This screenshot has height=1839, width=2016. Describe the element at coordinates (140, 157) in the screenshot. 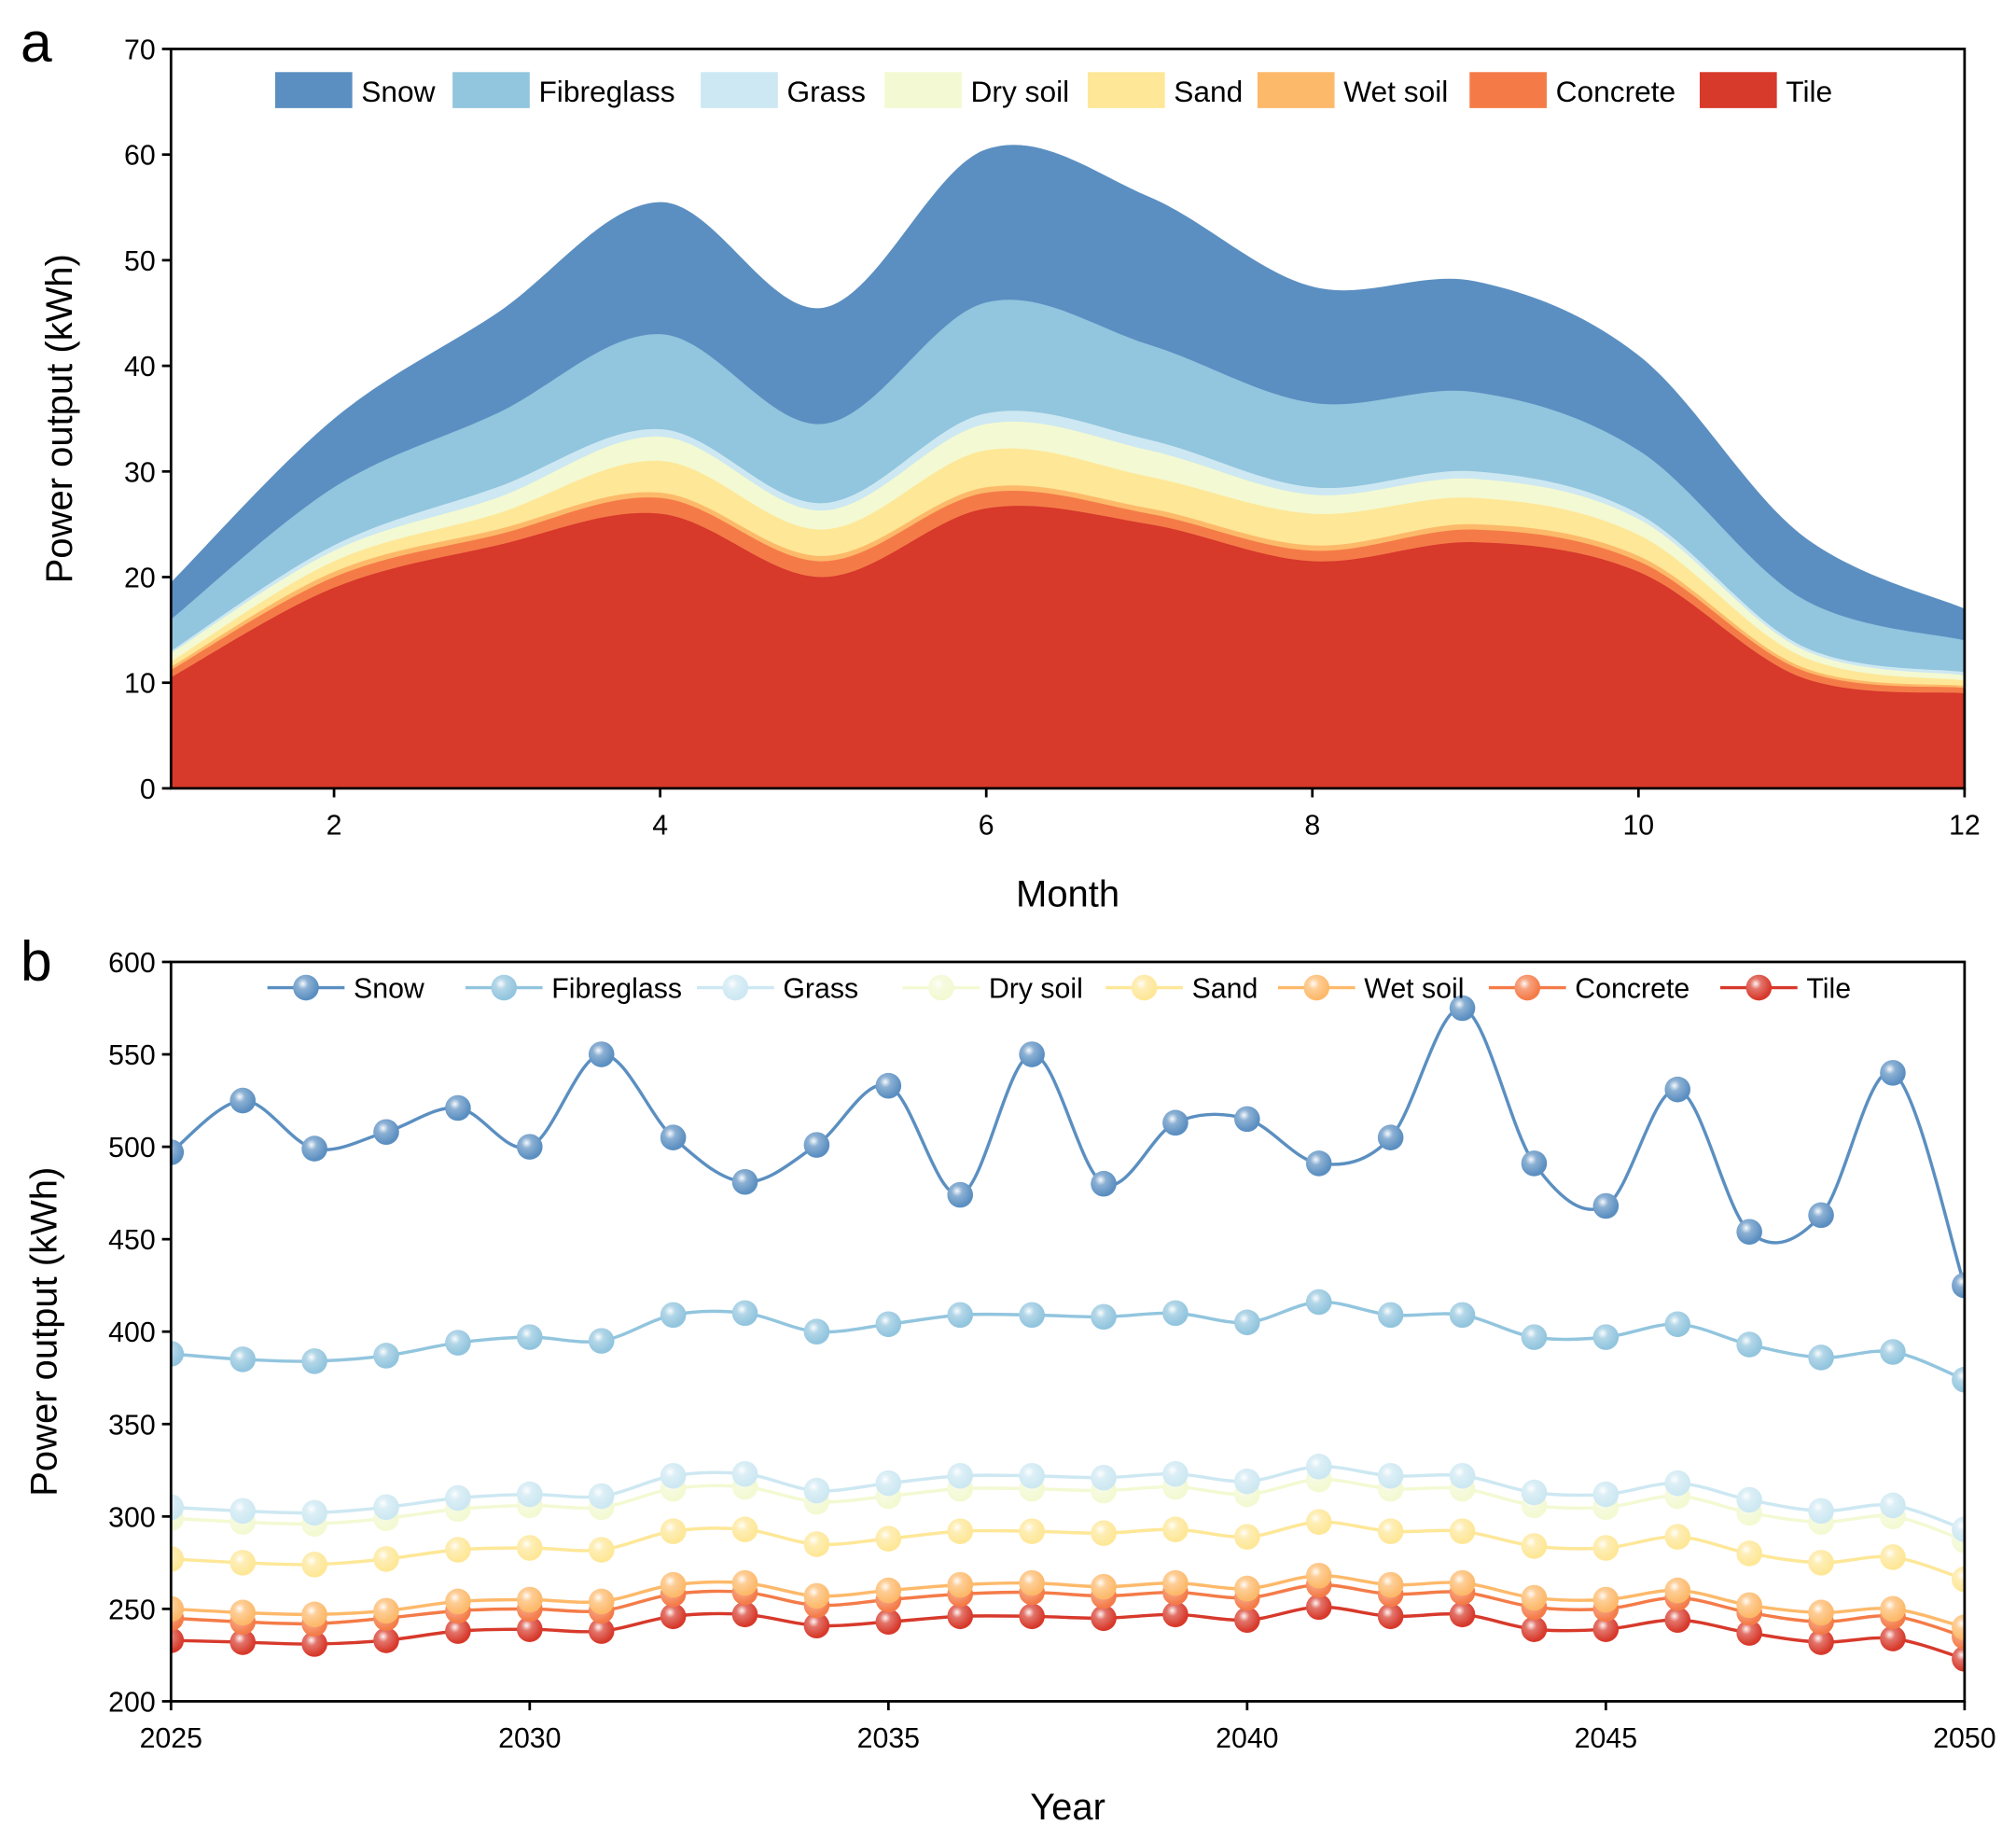

I see `y-tick-label: 60` at that location.